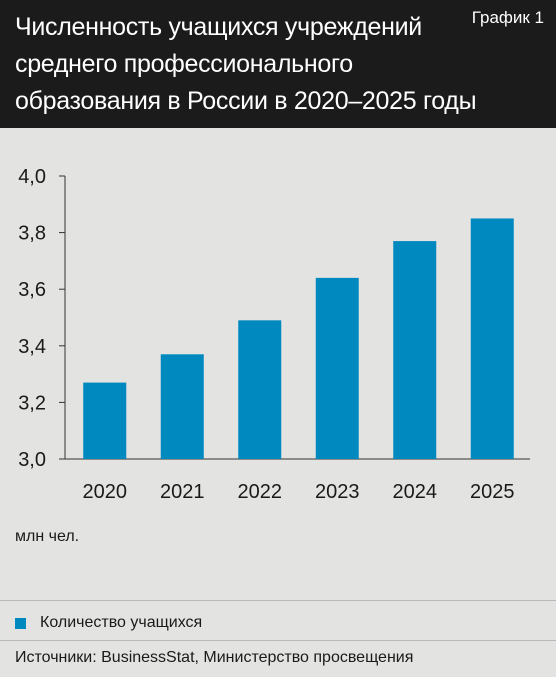 This screenshot has width=556, height=677. What do you see at coordinates (121, 622) in the screenshot?
I see `legend-label: Количество учащихся` at bounding box center [121, 622].